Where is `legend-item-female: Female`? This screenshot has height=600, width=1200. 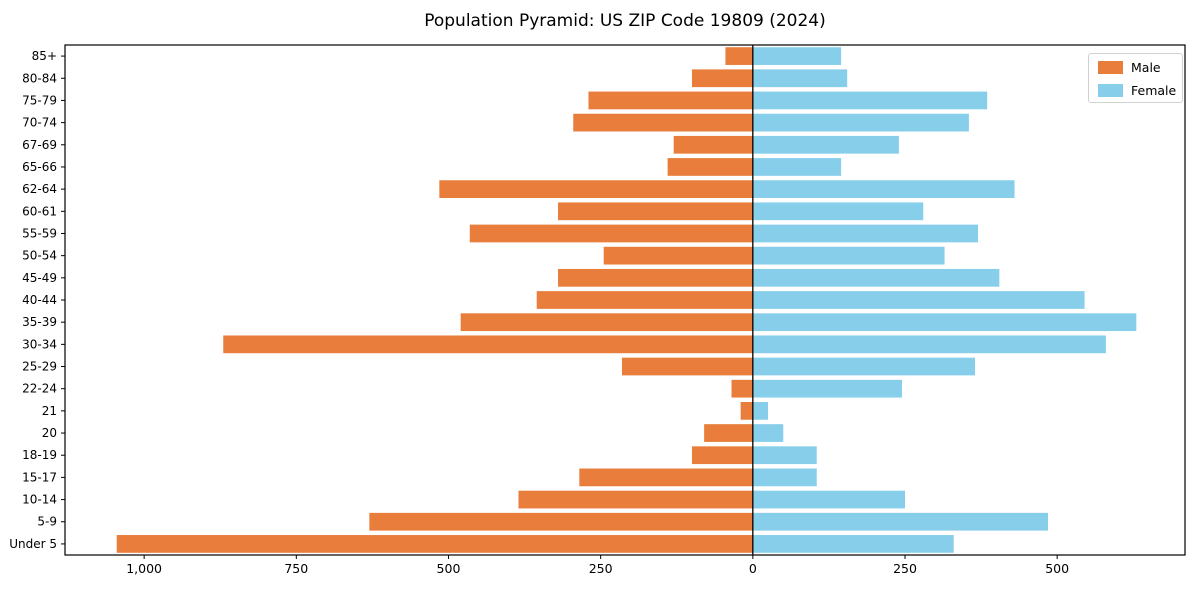
legend-item-female: Female is located at coordinates (1135, 90).